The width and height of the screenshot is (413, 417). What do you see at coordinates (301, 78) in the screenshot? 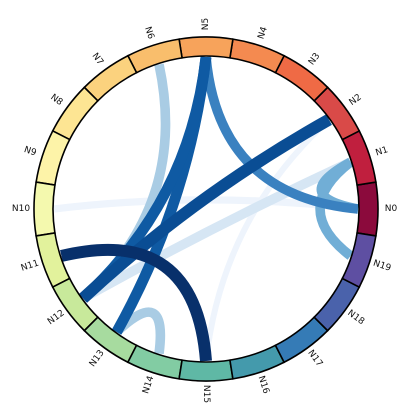
I see `node-segment-n3` at bounding box center [301, 78].